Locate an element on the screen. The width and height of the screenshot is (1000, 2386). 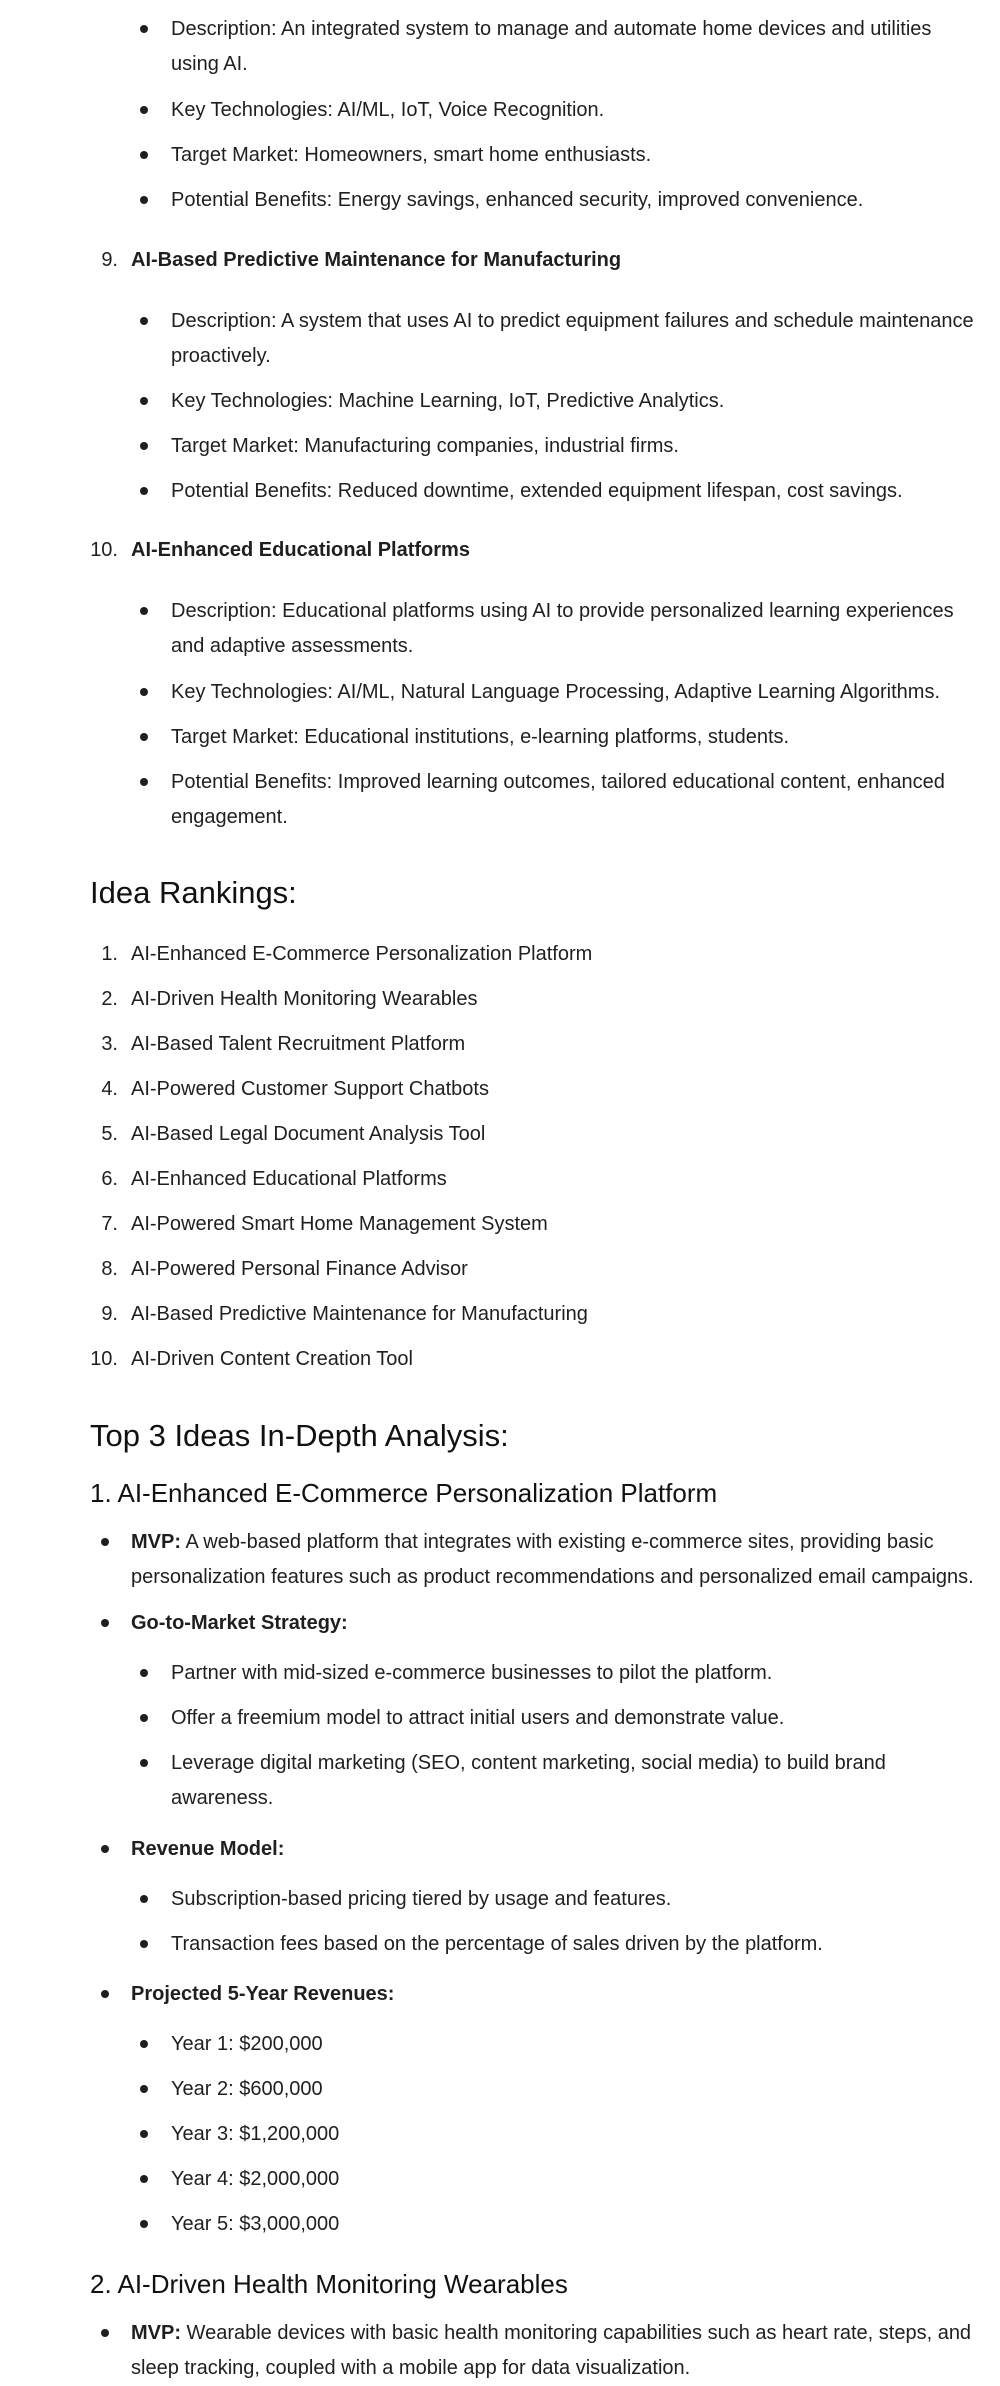
gtm-label: Go-to-Market Strategy: is located at coordinates (239, 1623).